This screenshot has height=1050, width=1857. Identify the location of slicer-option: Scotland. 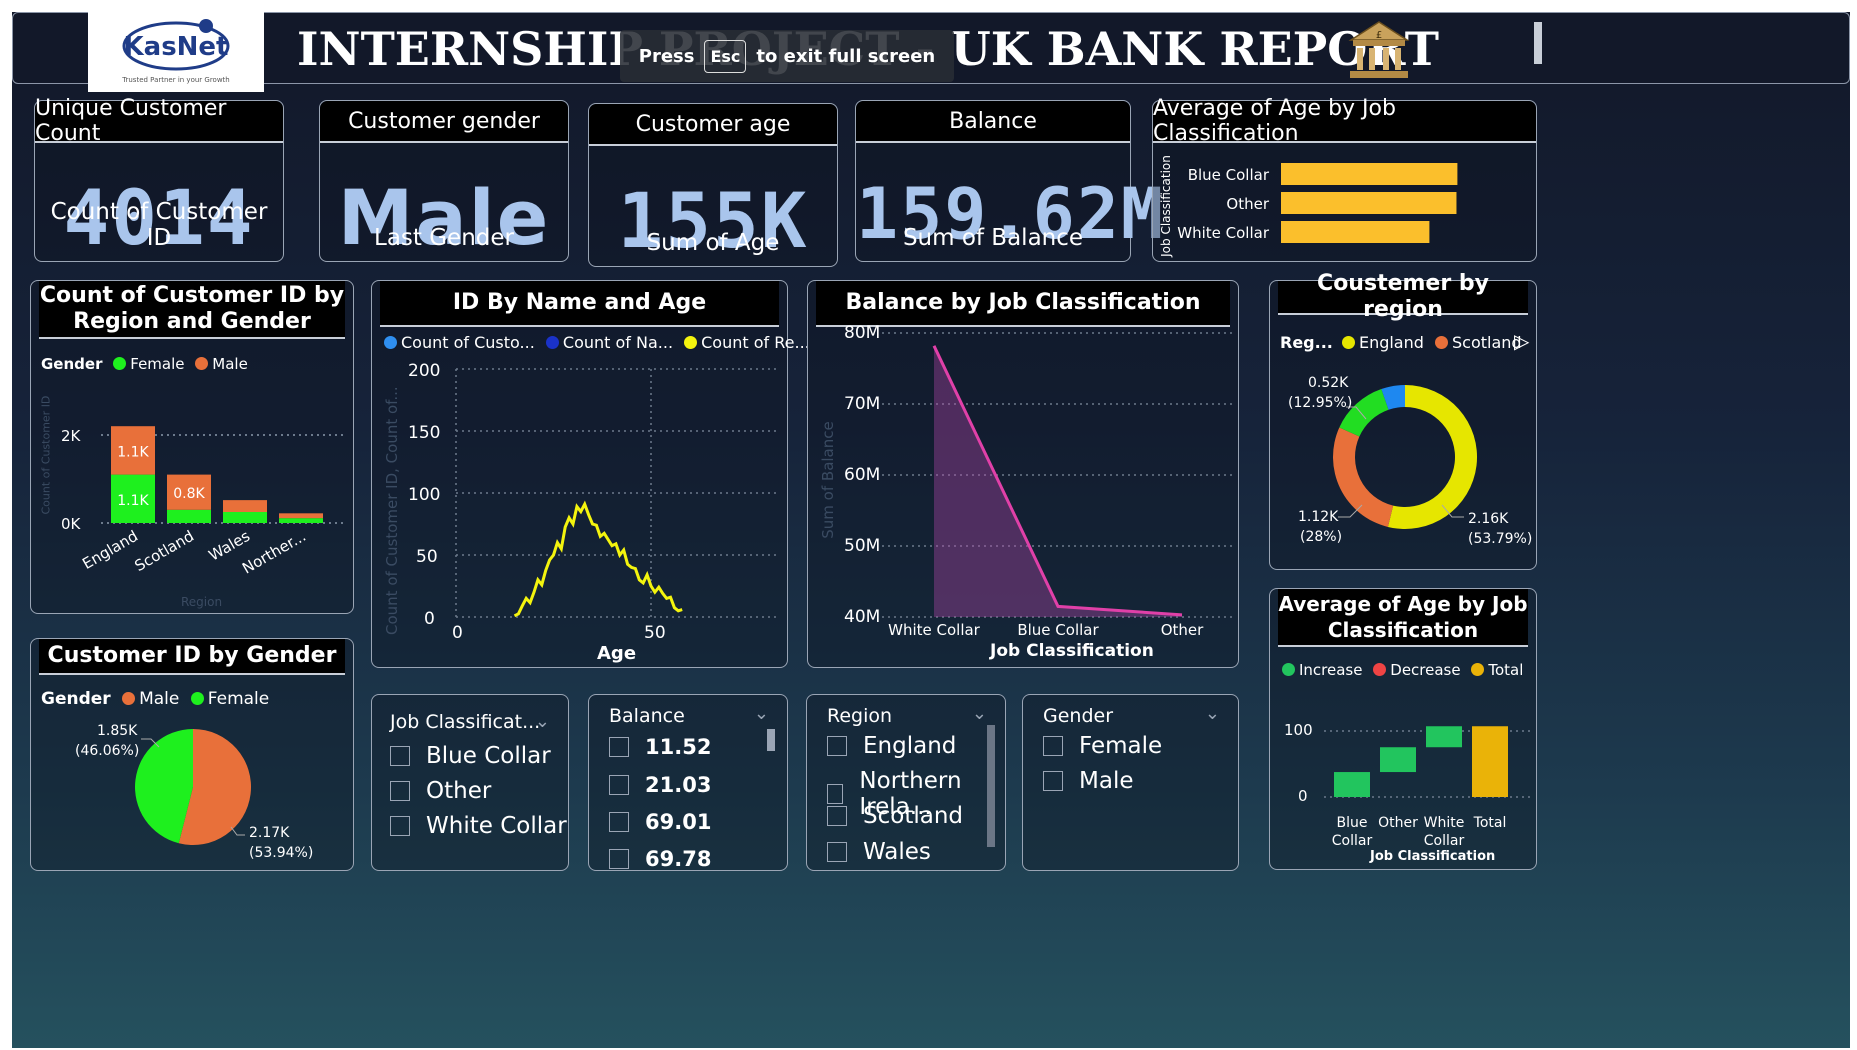
(895, 816).